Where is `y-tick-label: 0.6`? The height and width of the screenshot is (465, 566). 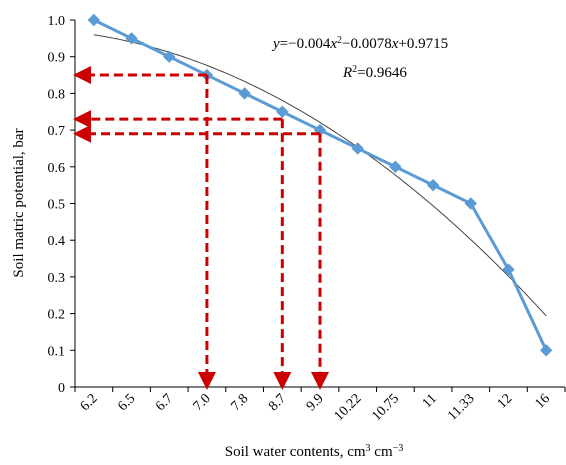
y-tick-label: 0.6 is located at coordinates (57, 168).